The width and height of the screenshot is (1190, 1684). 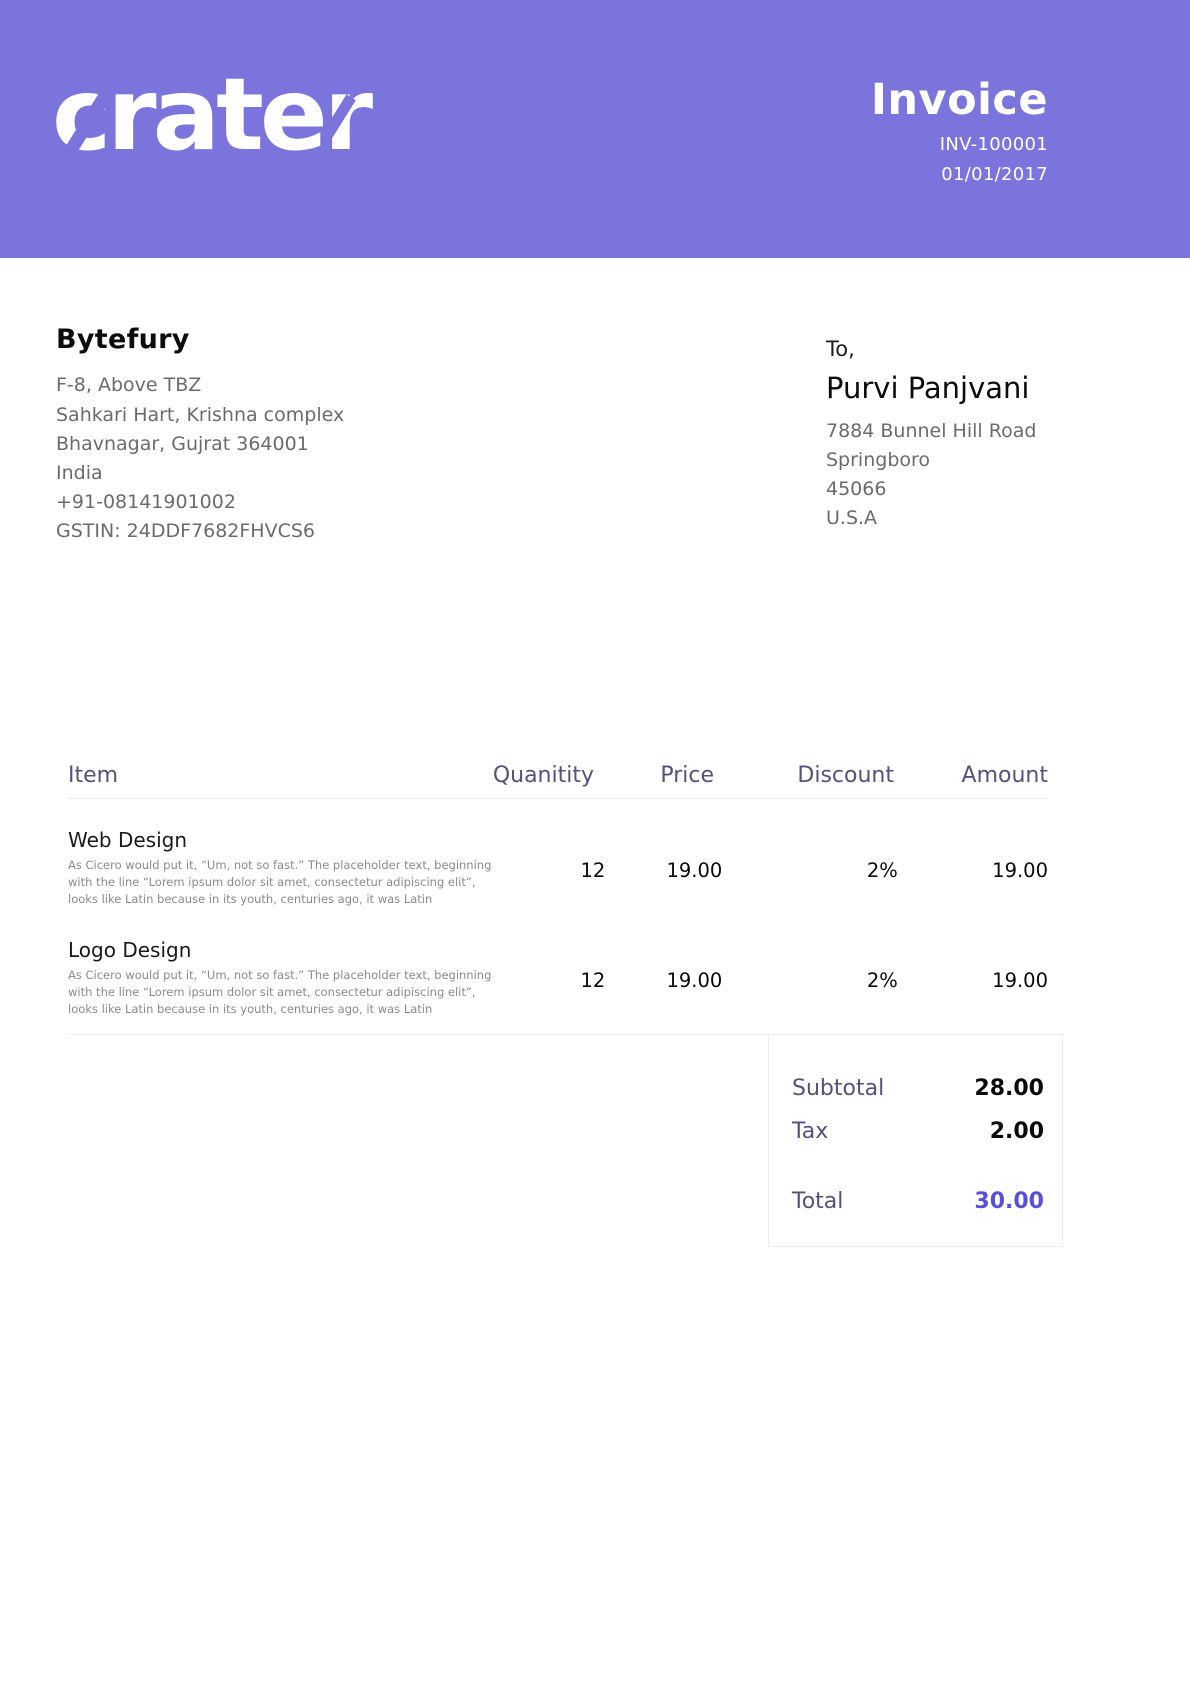 I want to click on invoice-meta: Invoice INV-100001 01/01/2017, so click(x=959, y=130).